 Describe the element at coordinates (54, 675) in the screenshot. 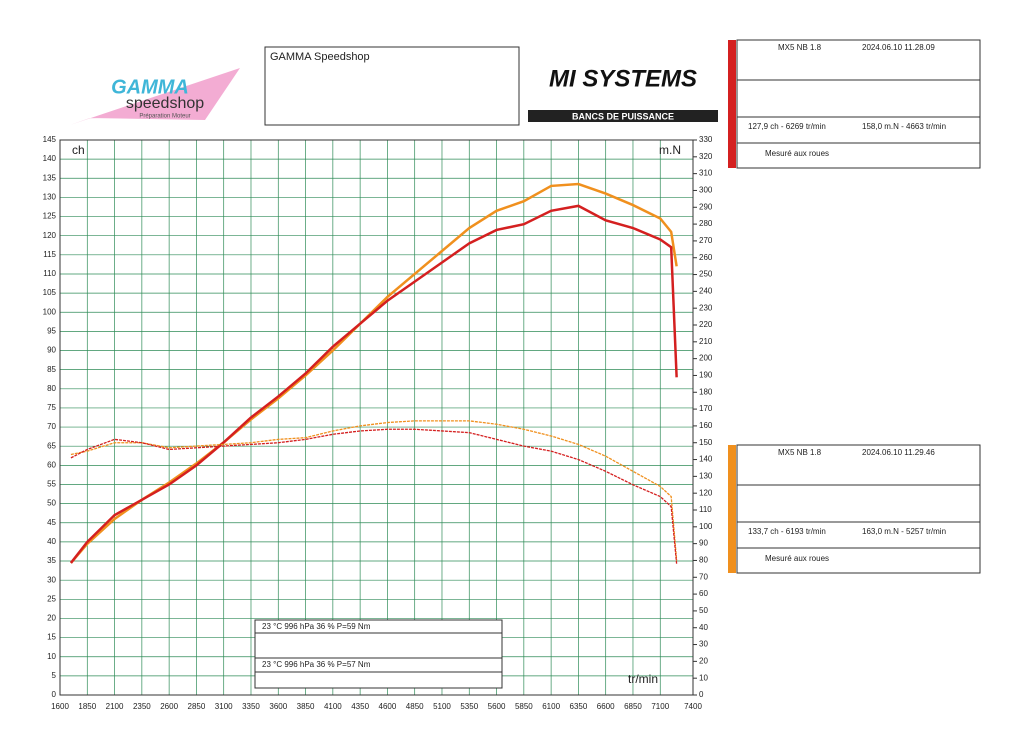

I see `y-tick-label: 5` at that location.